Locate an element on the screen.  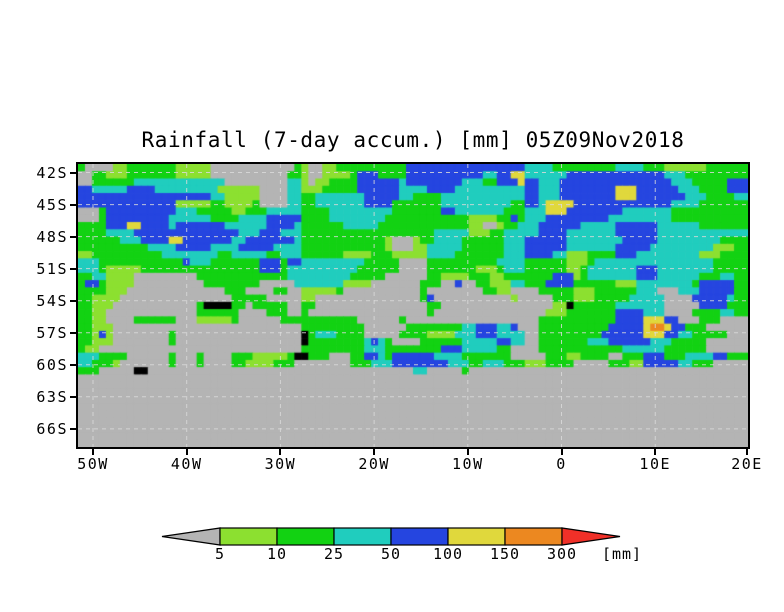
colorbar-legend: 5 10 25 50 100 150 300 [mm] is located at coordinates (405, 546).